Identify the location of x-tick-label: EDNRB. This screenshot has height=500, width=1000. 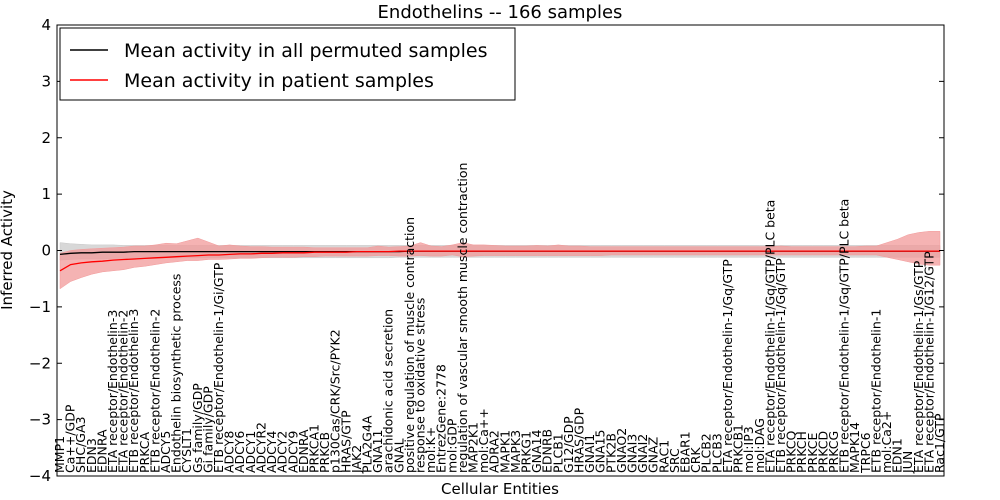
(547, 451).